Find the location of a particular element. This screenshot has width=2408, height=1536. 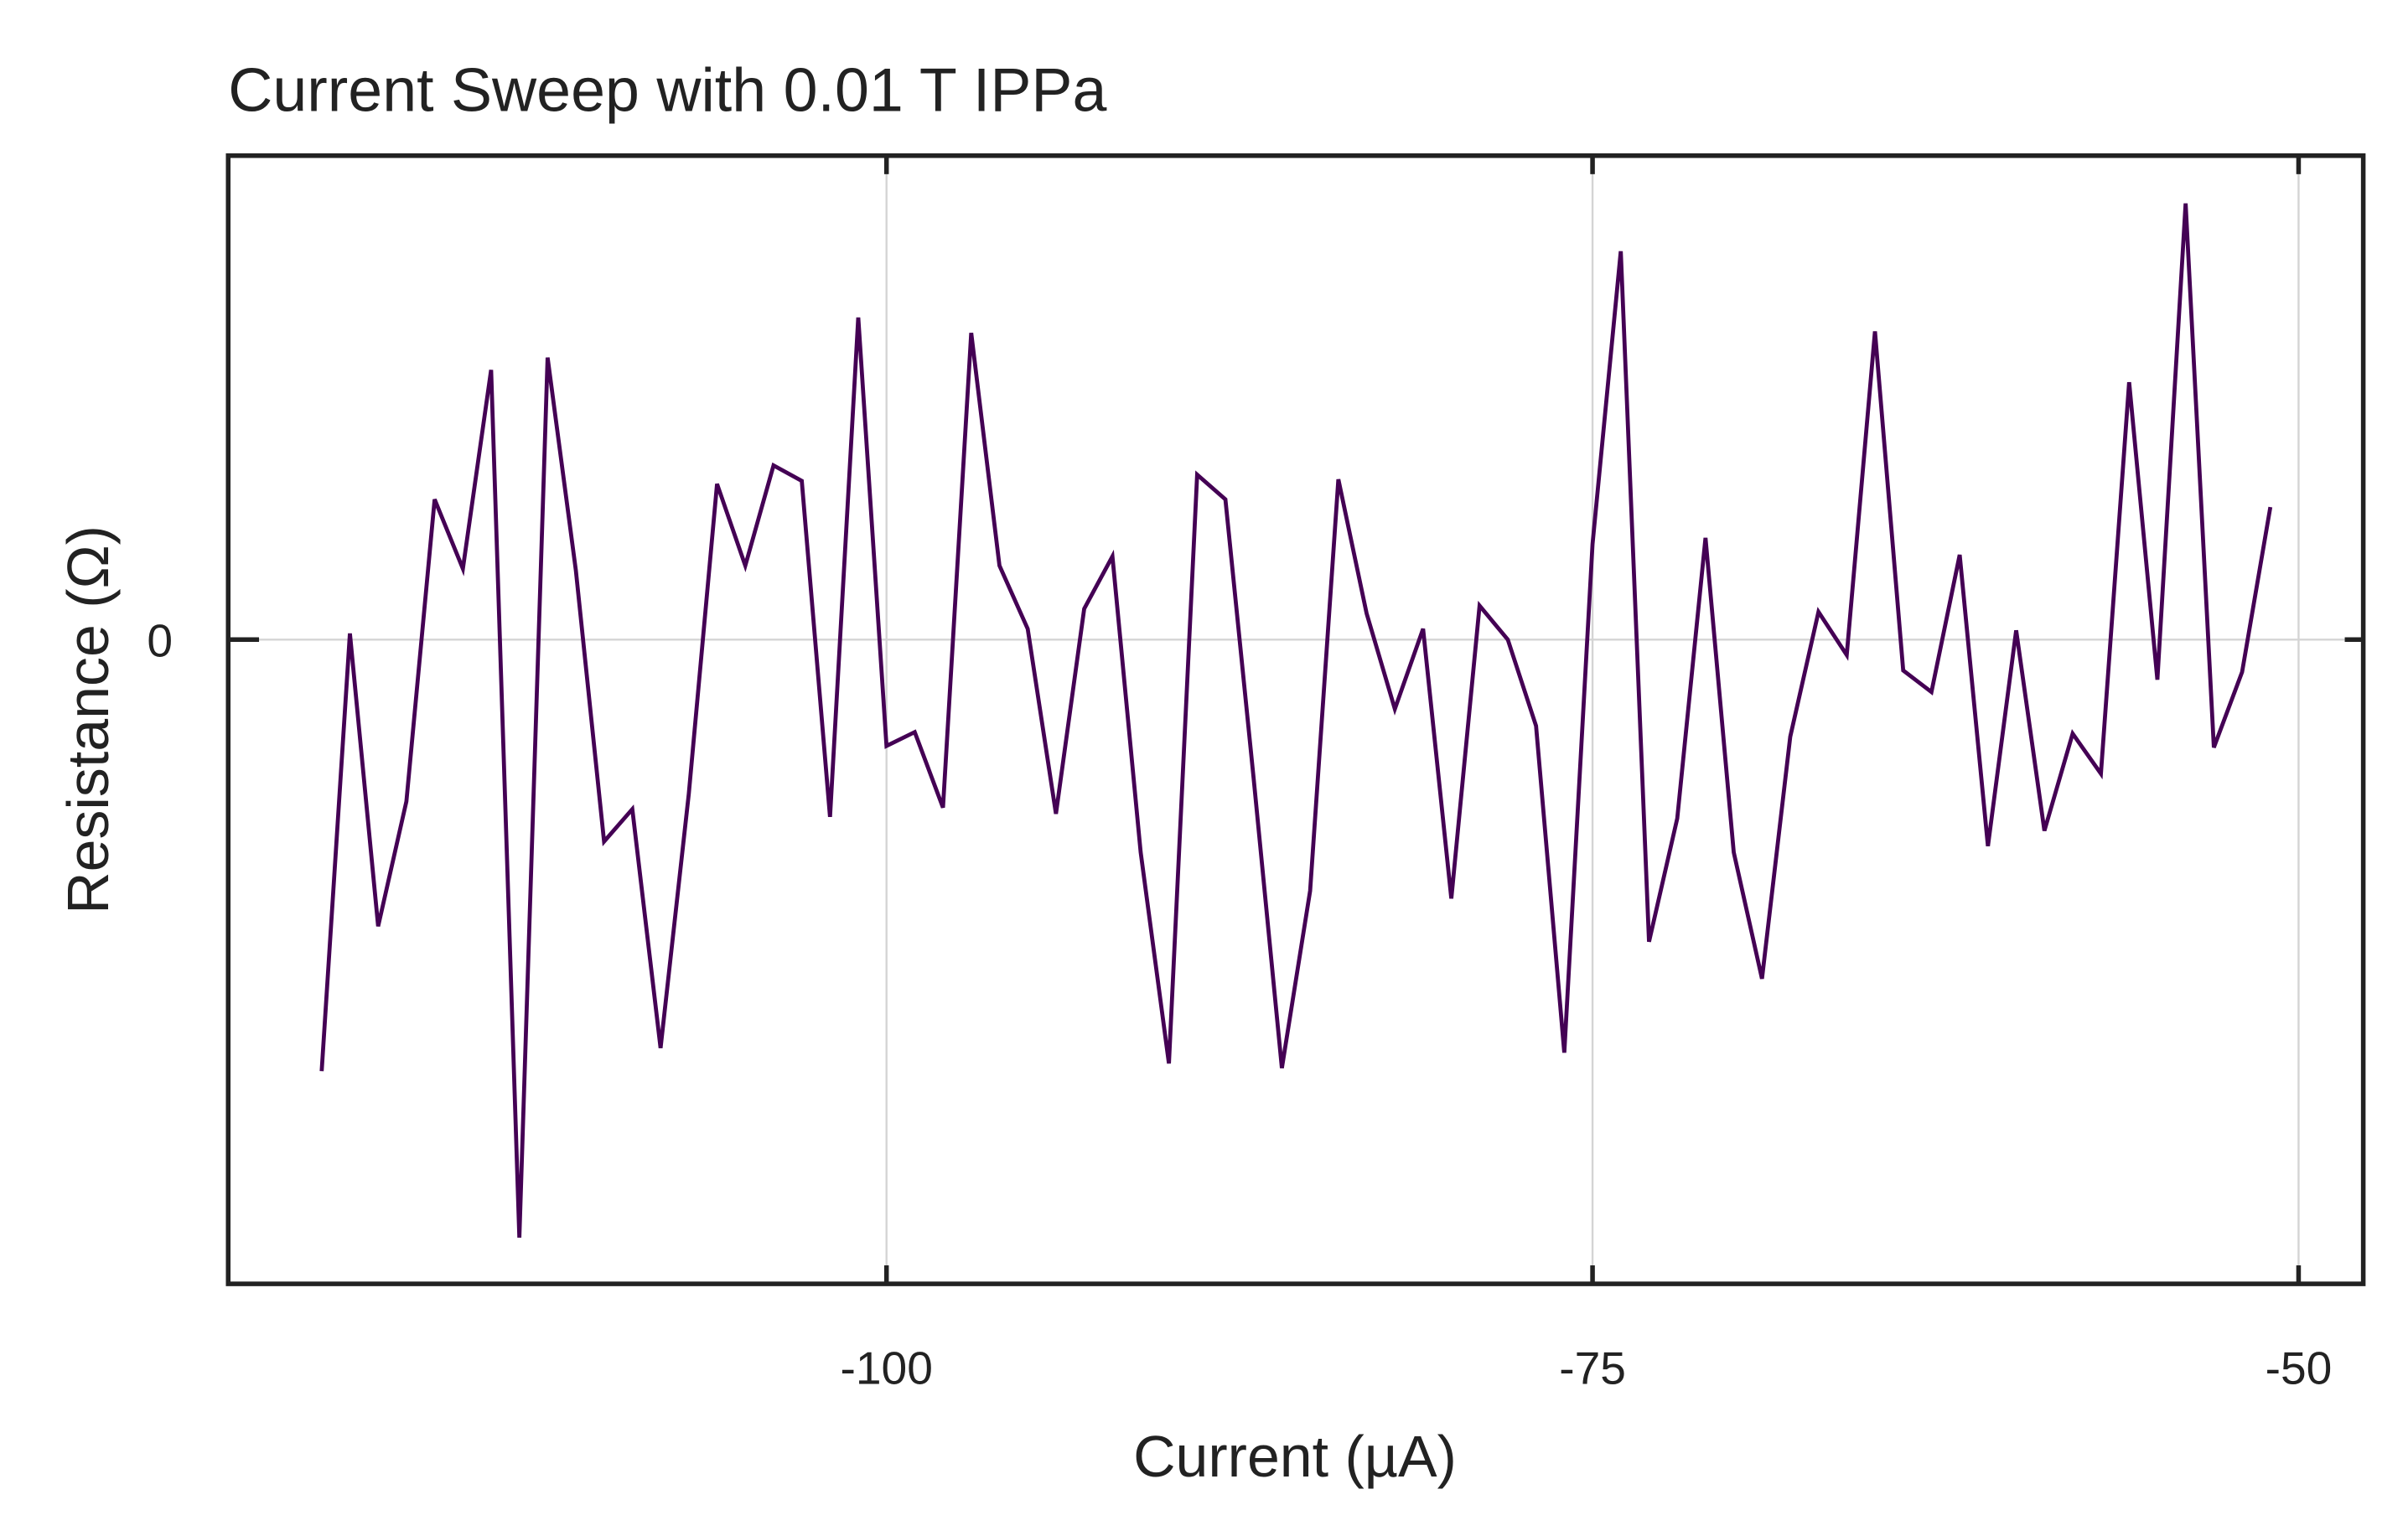

x-tick-label: -100 is located at coordinates (886, 1368).